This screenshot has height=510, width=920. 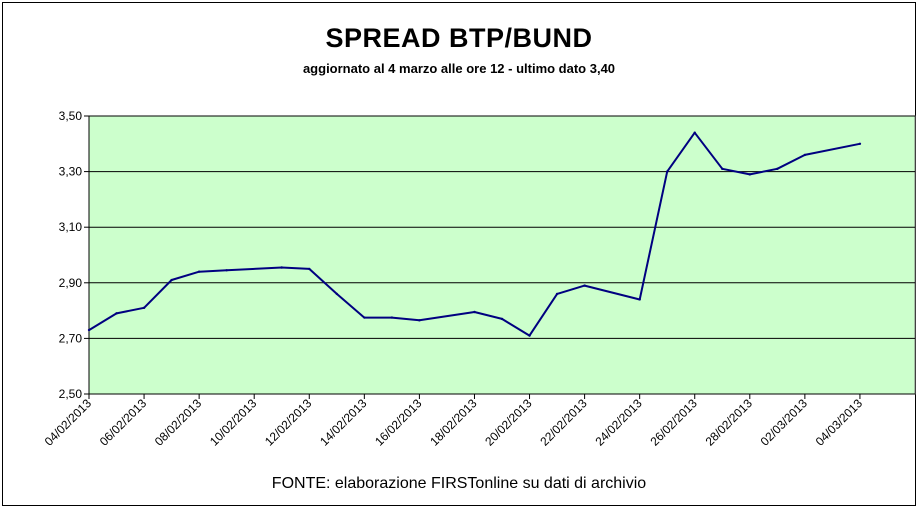 I want to click on y-tick-label: 2,70, so click(x=71, y=338).